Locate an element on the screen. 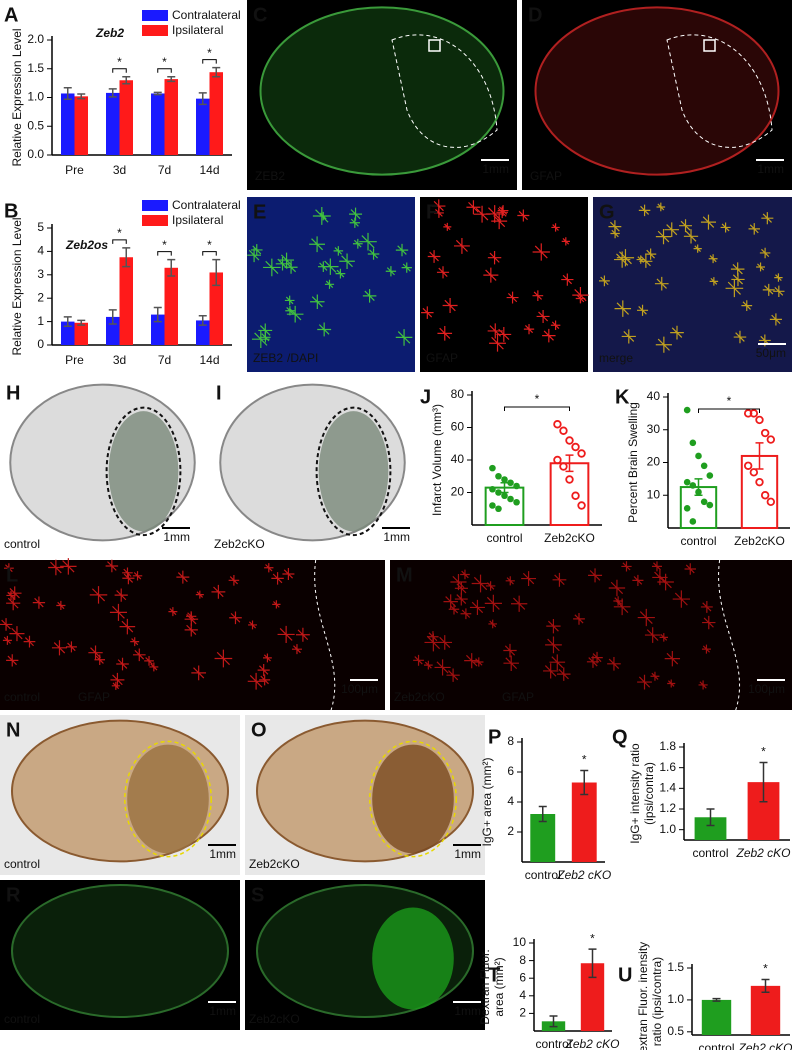 The image size is (792, 1050). y-tick-label: 5 is located at coordinates (40, 227).